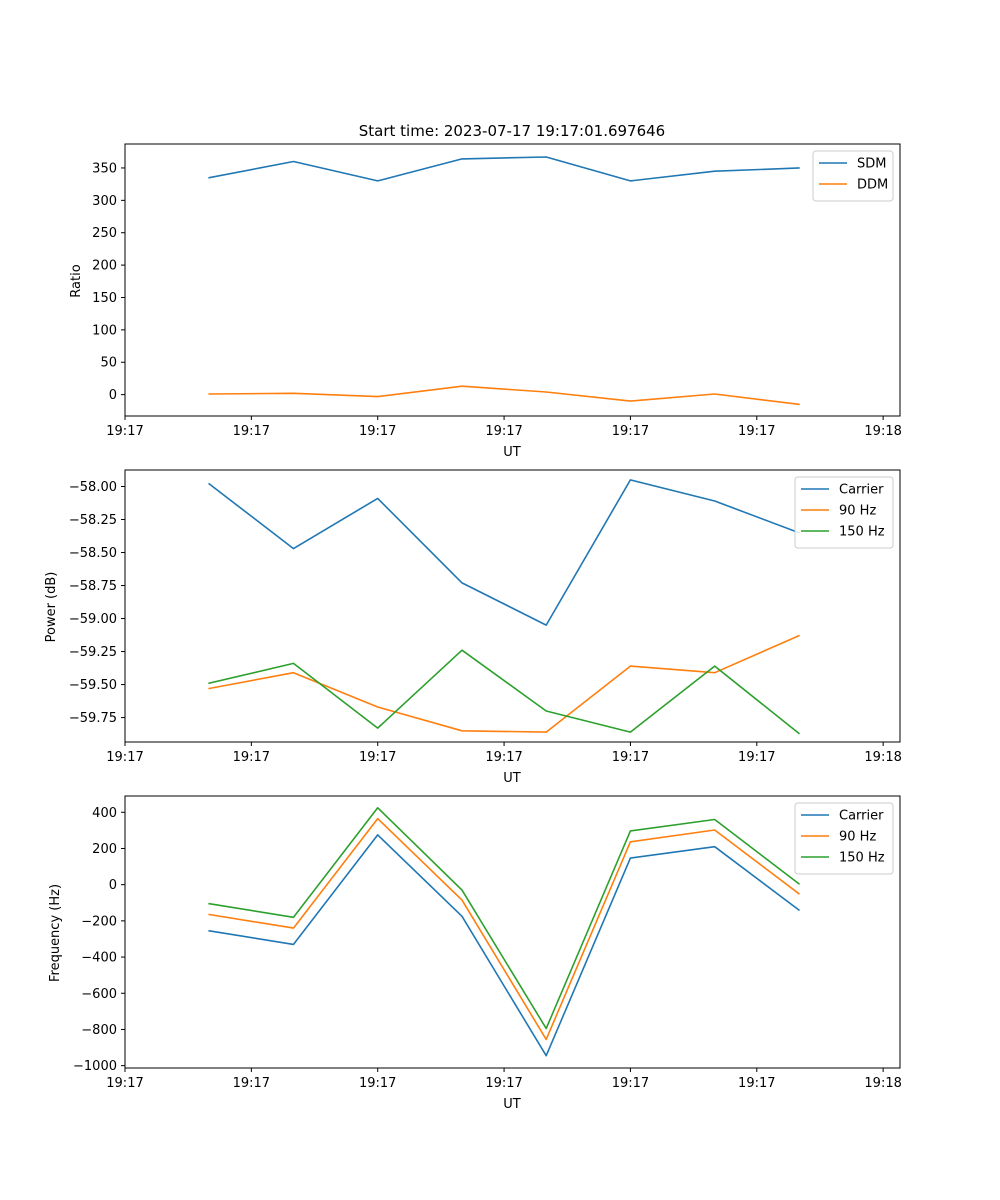 The height and width of the screenshot is (1200, 1000). What do you see at coordinates (93, 619) in the screenshot?
I see `y-tick-label: −59.00` at bounding box center [93, 619].